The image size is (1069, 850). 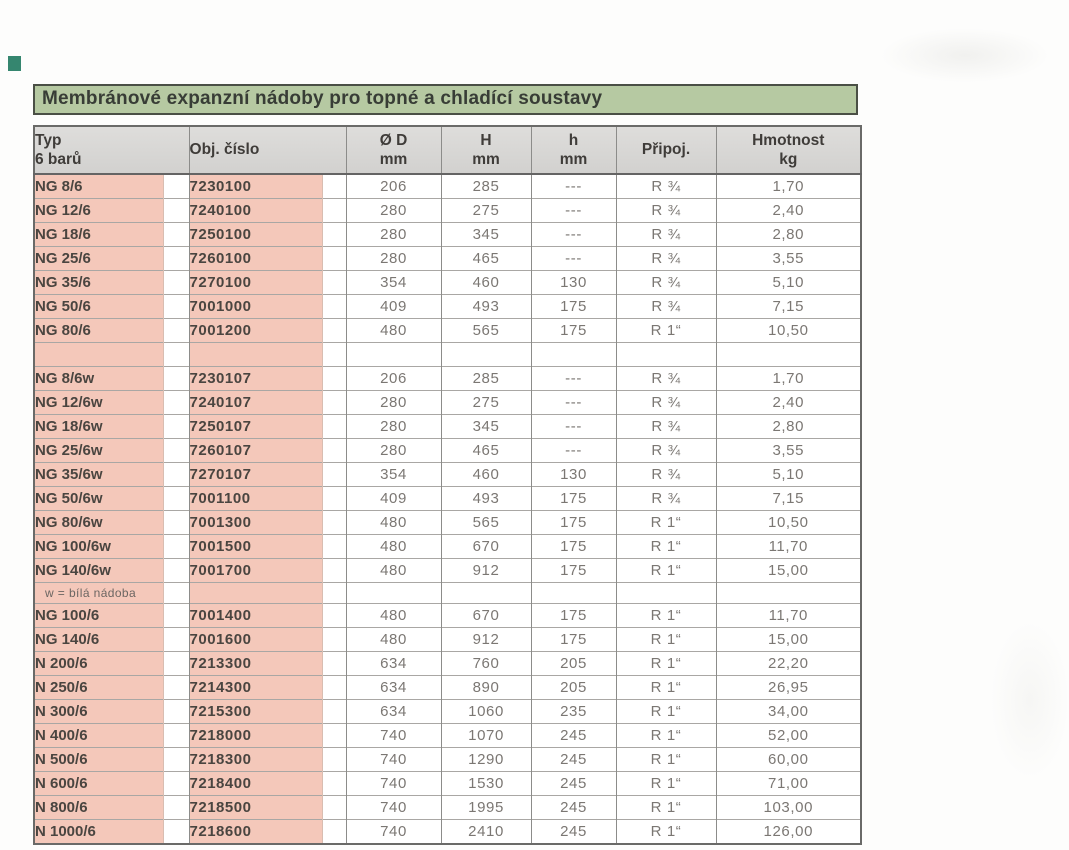 What do you see at coordinates (256, 807) in the screenshot?
I see `cell-obj-cislo: 7218500` at bounding box center [256, 807].